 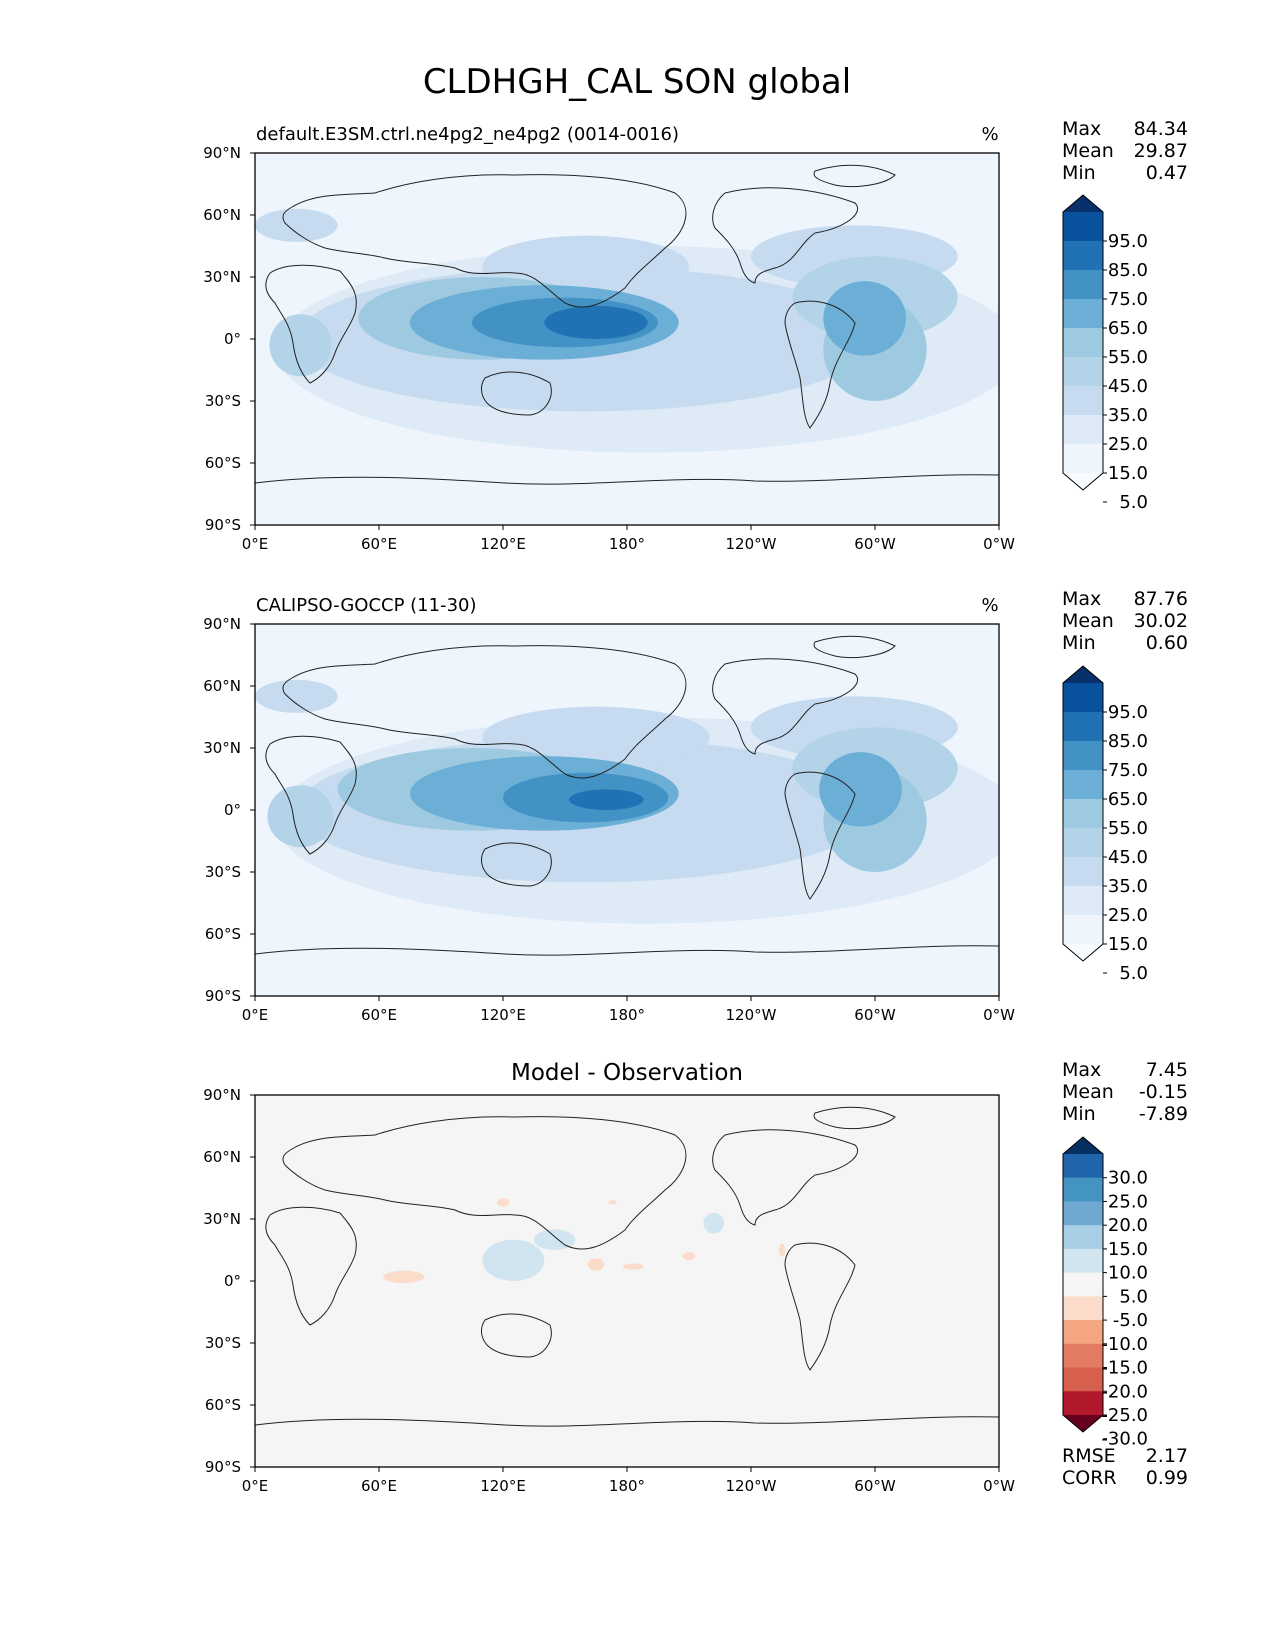 I want to click on stat-label: Mean, so click(x=1088, y=151).